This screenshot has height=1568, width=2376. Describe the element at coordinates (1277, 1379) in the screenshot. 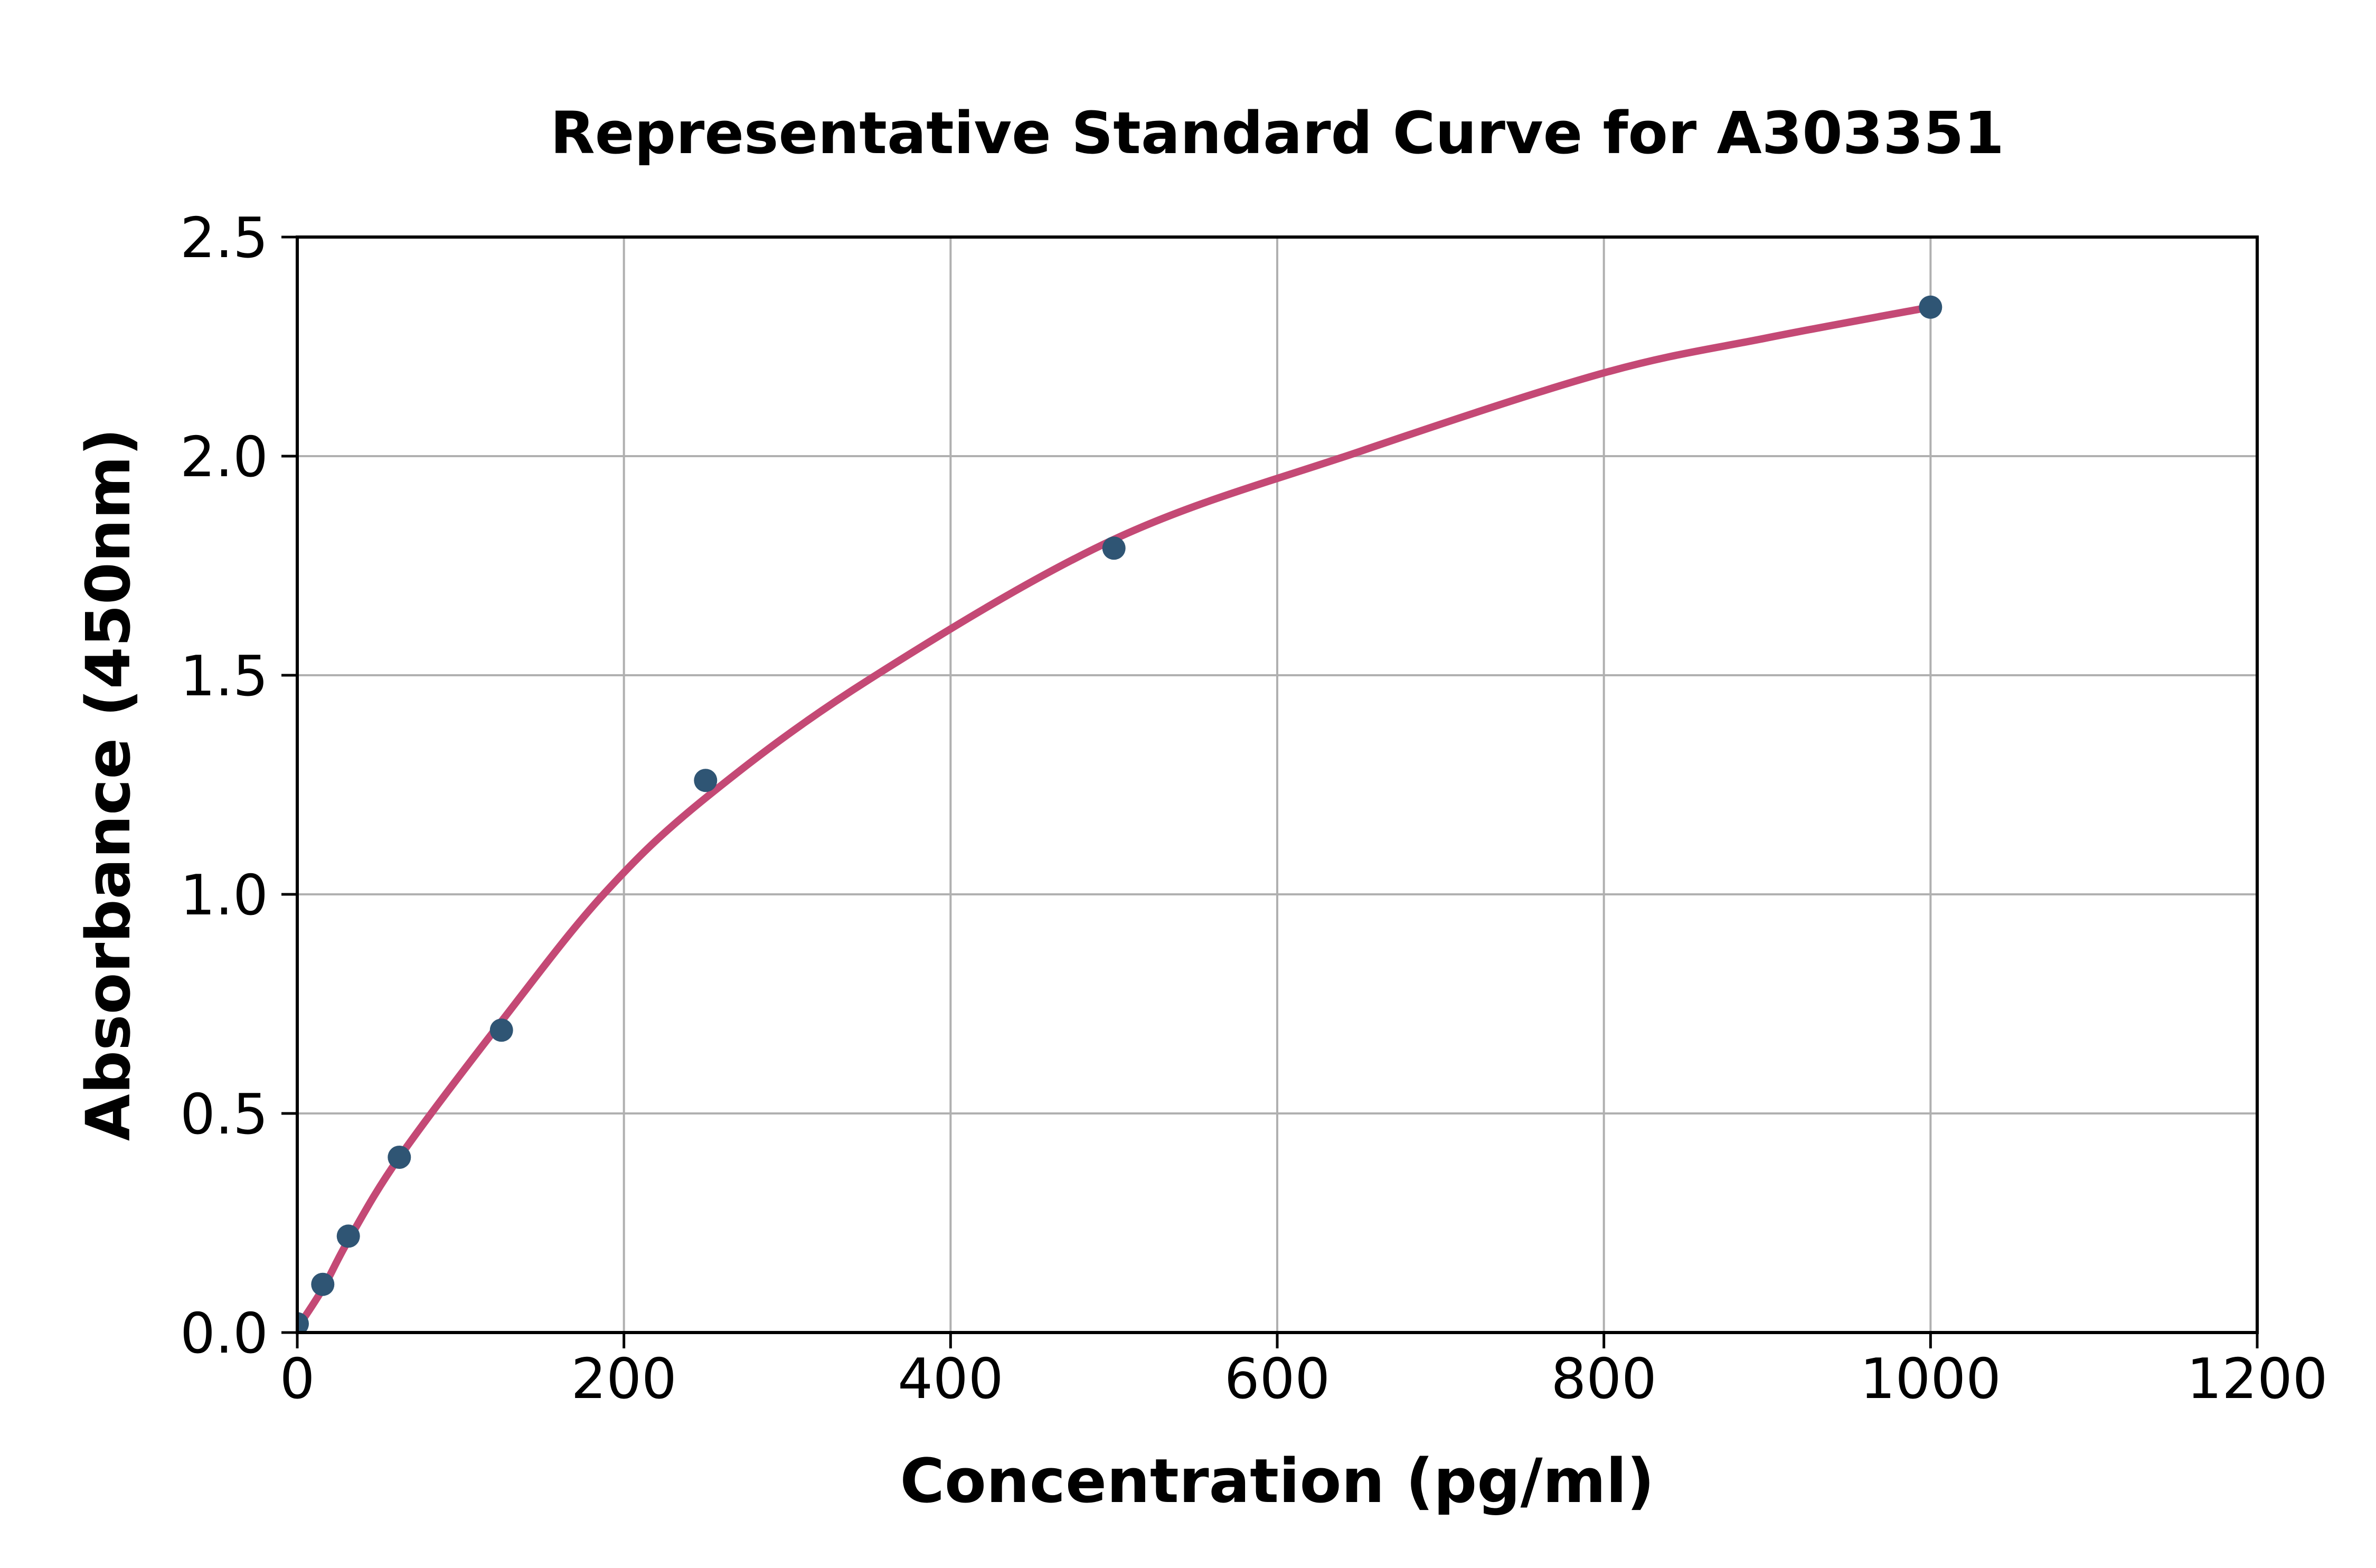

I see `x-tick-label-600: 600` at that location.